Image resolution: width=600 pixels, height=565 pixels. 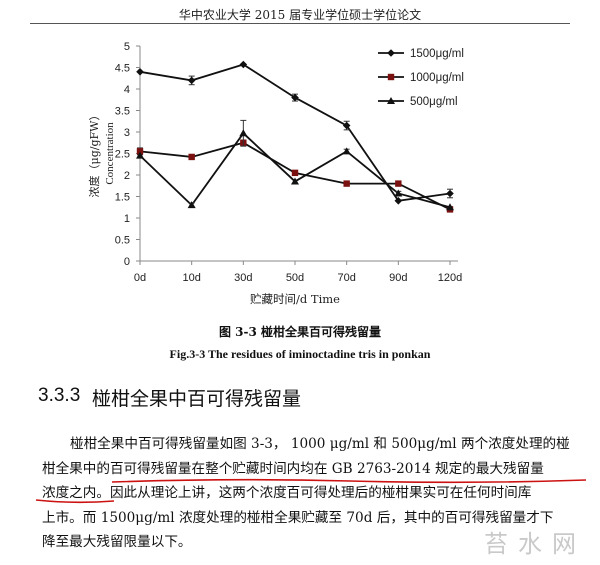 What do you see at coordinates (122, 69) in the screenshot?
I see `y-tick-label: 4.5` at bounding box center [122, 69].